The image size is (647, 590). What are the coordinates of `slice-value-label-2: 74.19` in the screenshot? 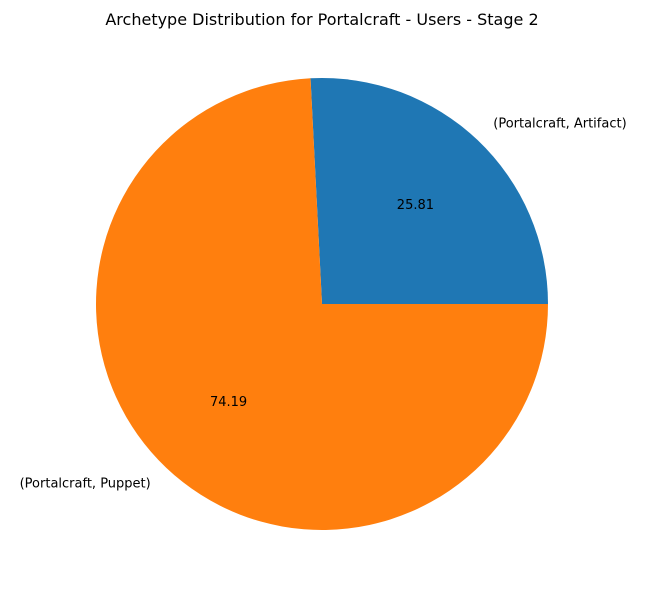 It's located at (228, 402).